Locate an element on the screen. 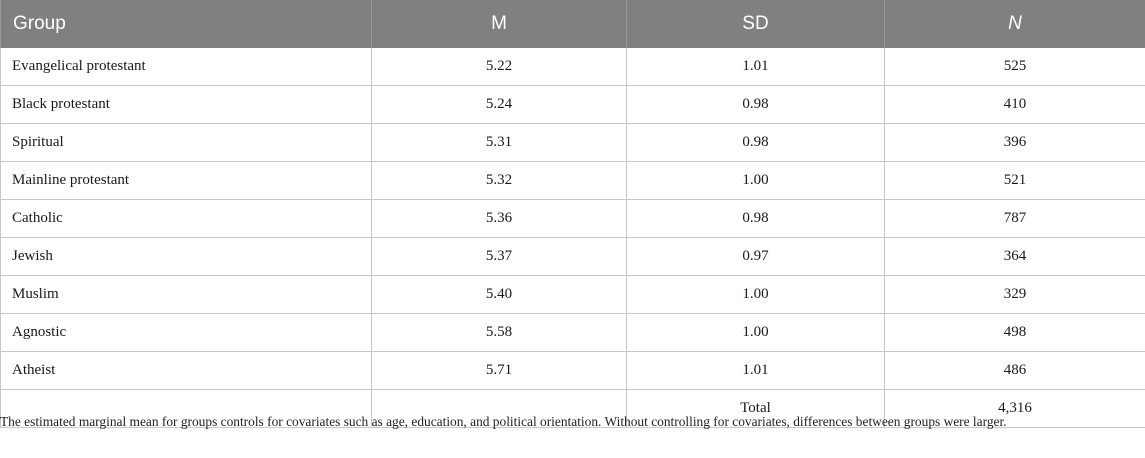  total-value: 4,316 is located at coordinates (1014, 408).